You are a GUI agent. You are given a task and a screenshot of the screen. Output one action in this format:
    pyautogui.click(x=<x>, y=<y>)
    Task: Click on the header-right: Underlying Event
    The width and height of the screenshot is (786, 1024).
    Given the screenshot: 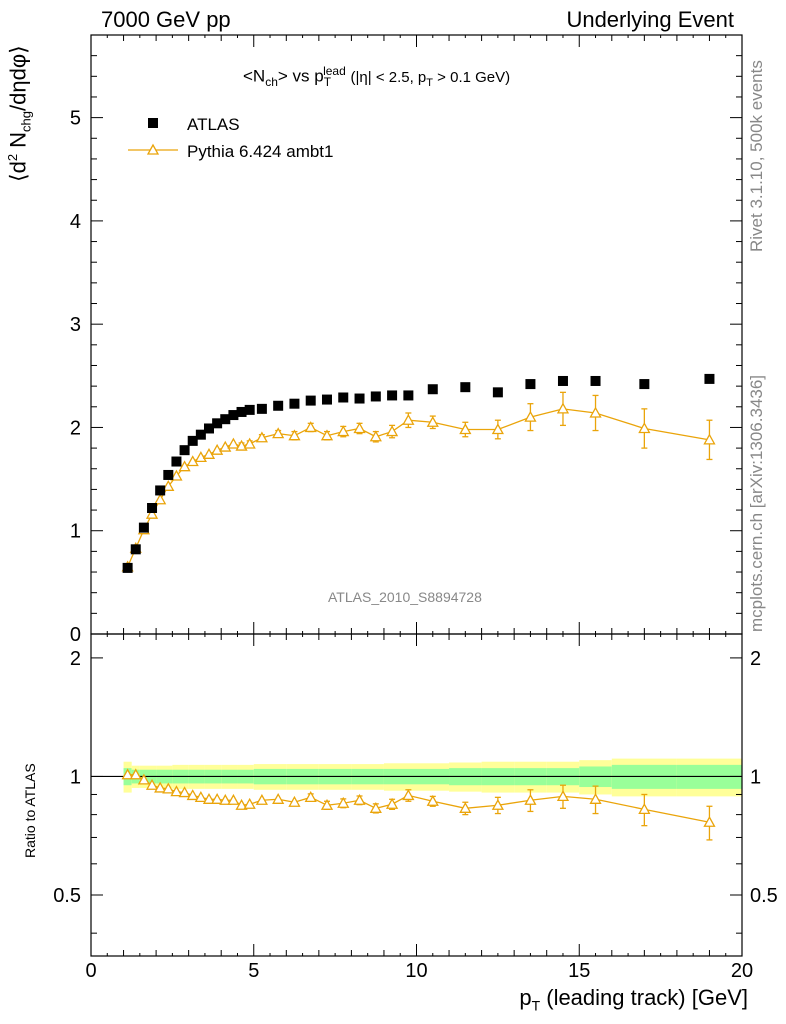 What is the action you would take?
    pyautogui.click(x=650, y=19)
    